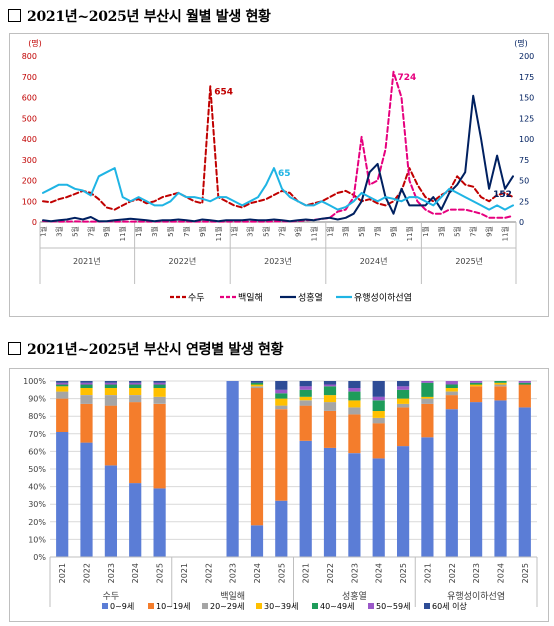 The image size is (554, 626). What do you see at coordinates (35, 43) in the screenshot?
I see `left-axis-unit: (명)` at bounding box center [35, 43].